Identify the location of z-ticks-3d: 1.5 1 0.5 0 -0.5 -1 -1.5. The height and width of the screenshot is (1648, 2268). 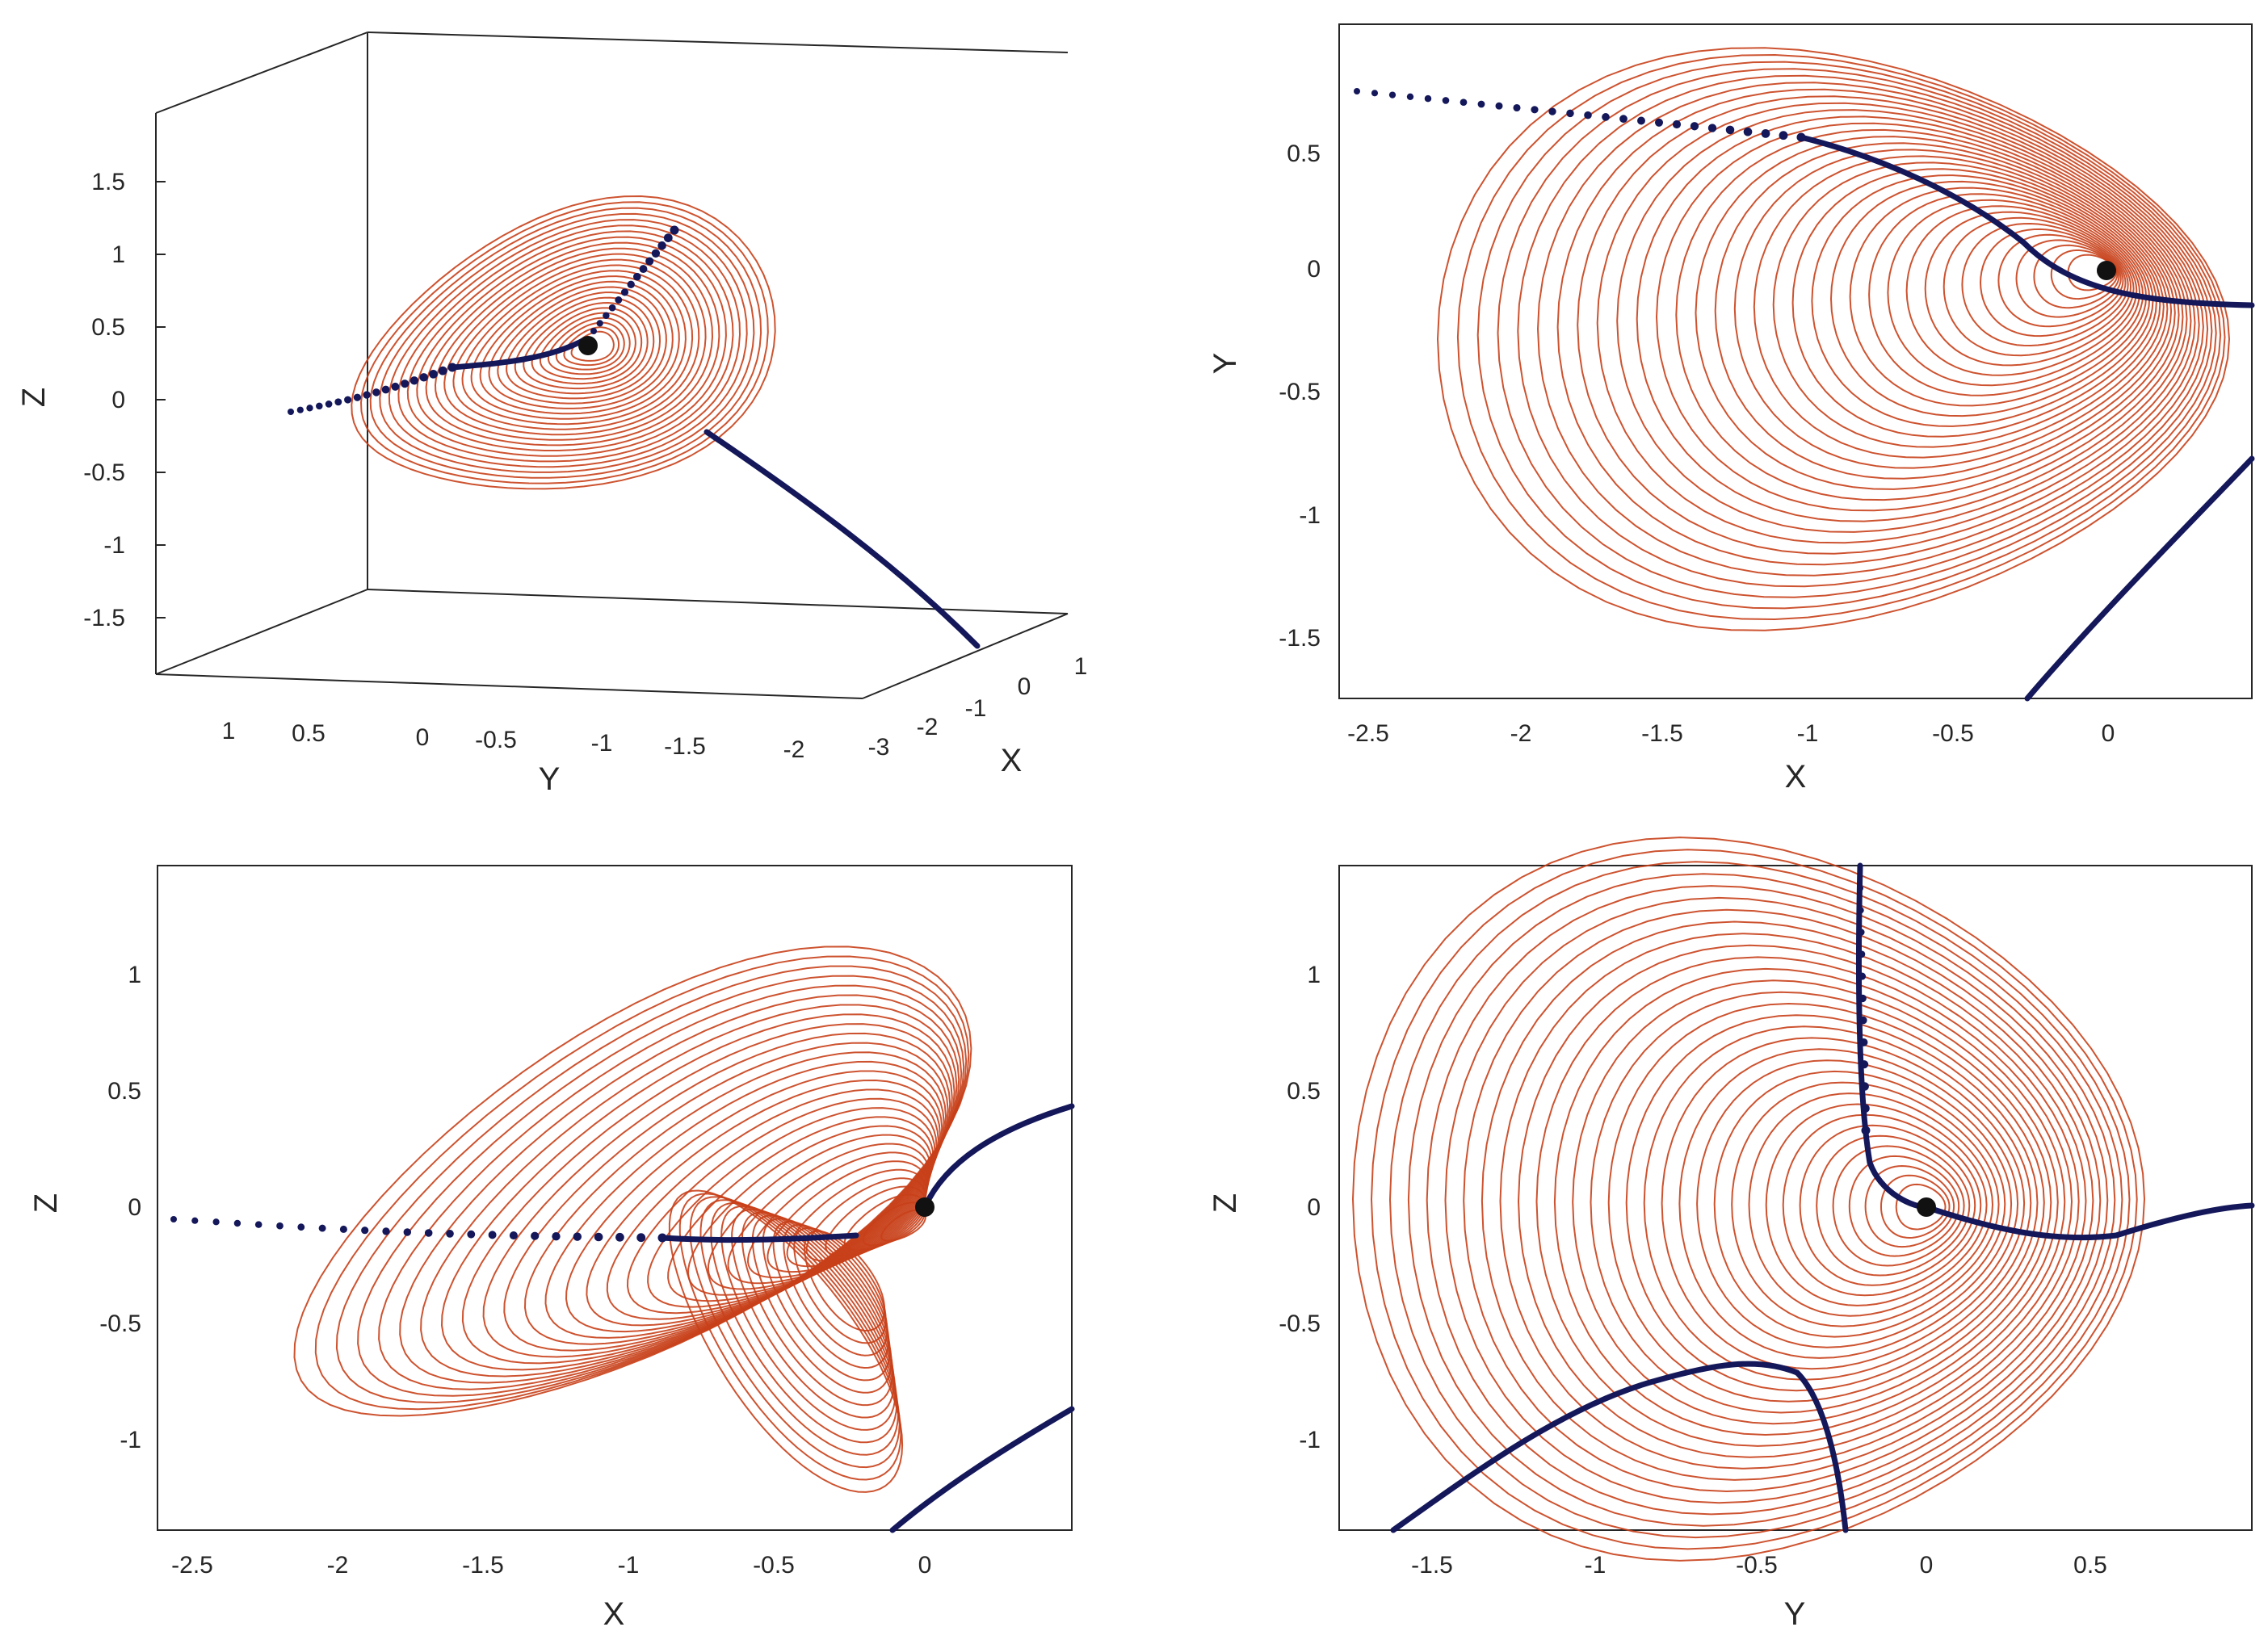
(124, 400).